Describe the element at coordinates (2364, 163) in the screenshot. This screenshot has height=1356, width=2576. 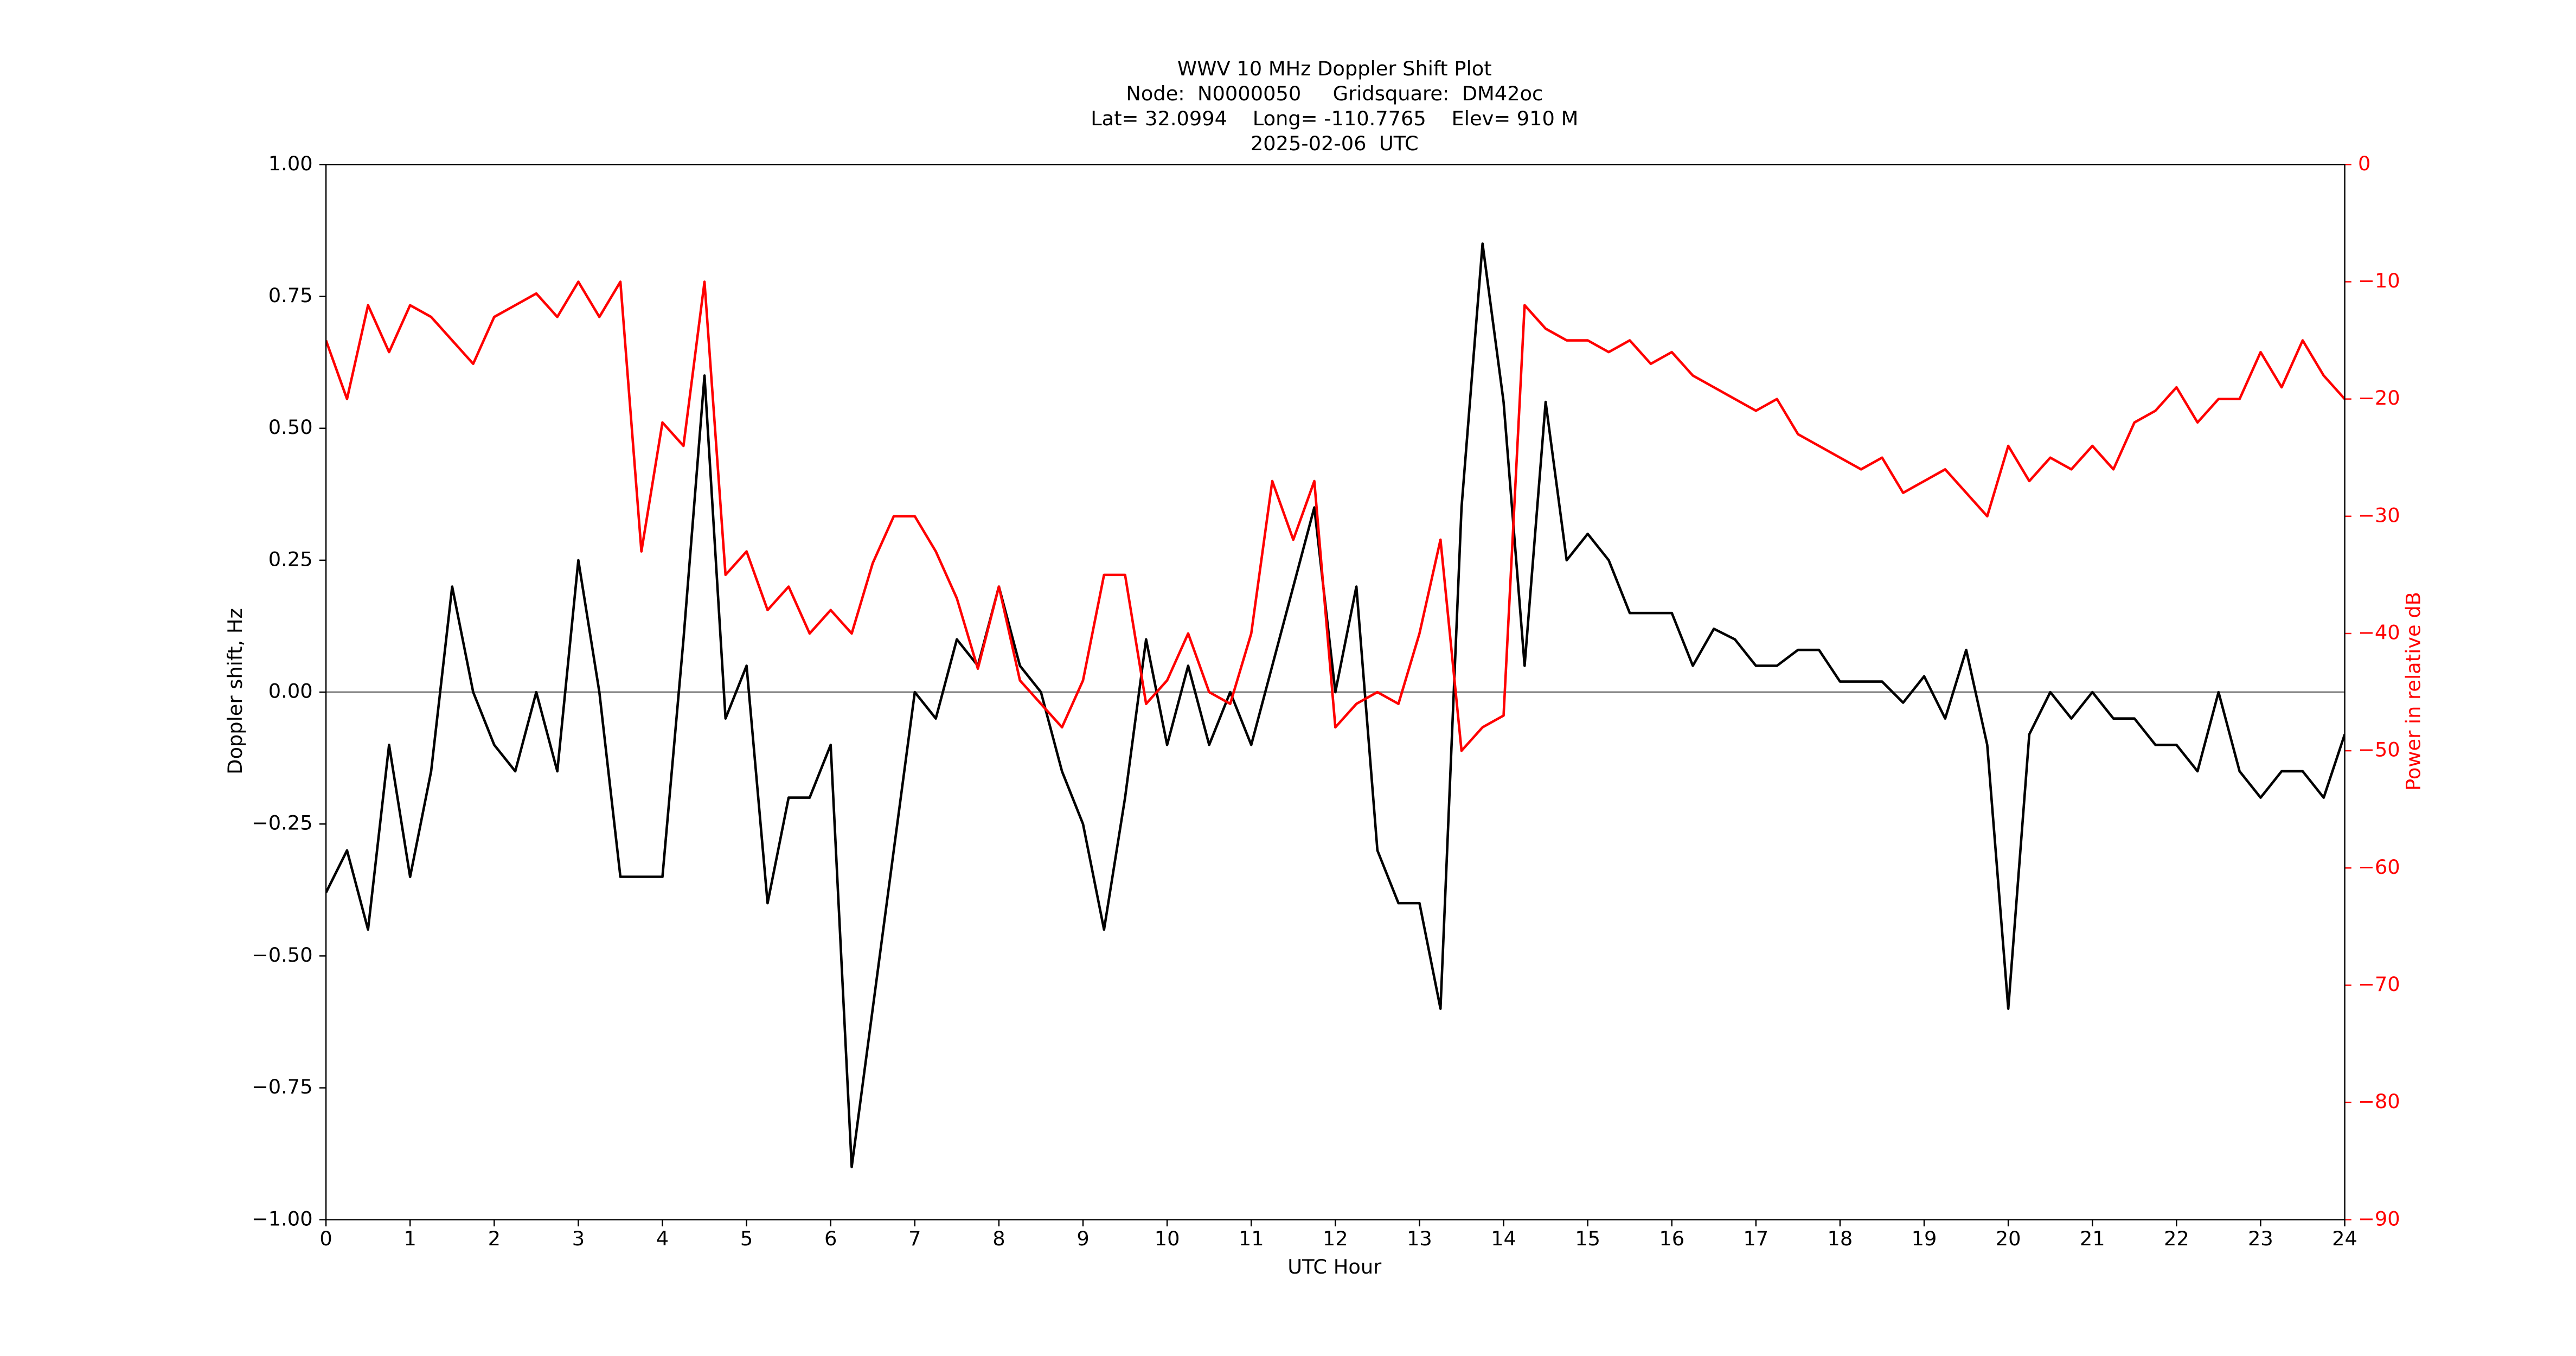
I see `y2-tick-label: 0` at that location.